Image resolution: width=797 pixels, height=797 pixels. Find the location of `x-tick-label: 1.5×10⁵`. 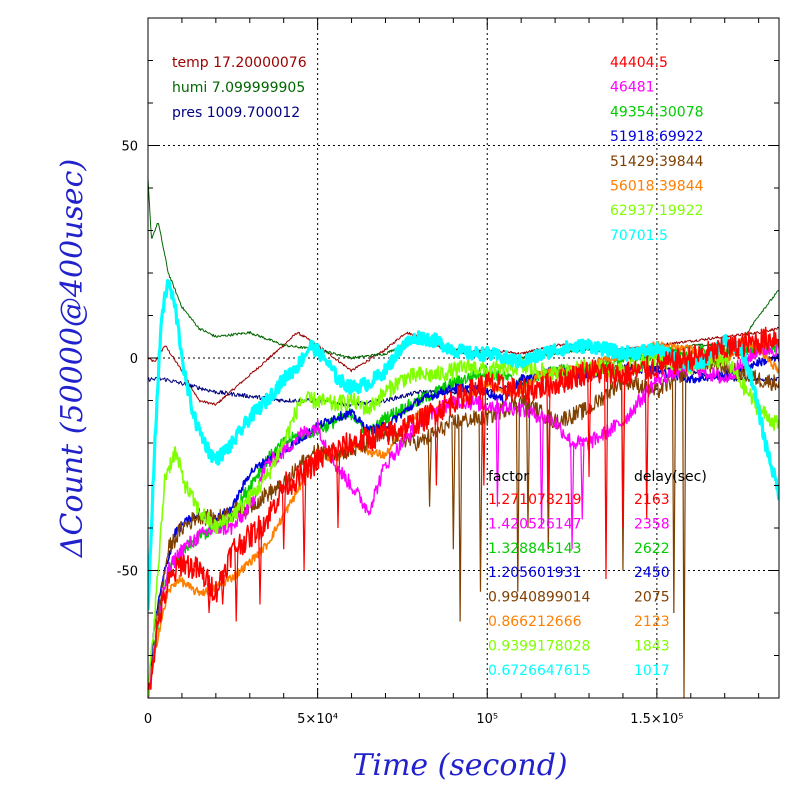

x-tick-label: 1.5×10⁵ is located at coordinates (656, 719).